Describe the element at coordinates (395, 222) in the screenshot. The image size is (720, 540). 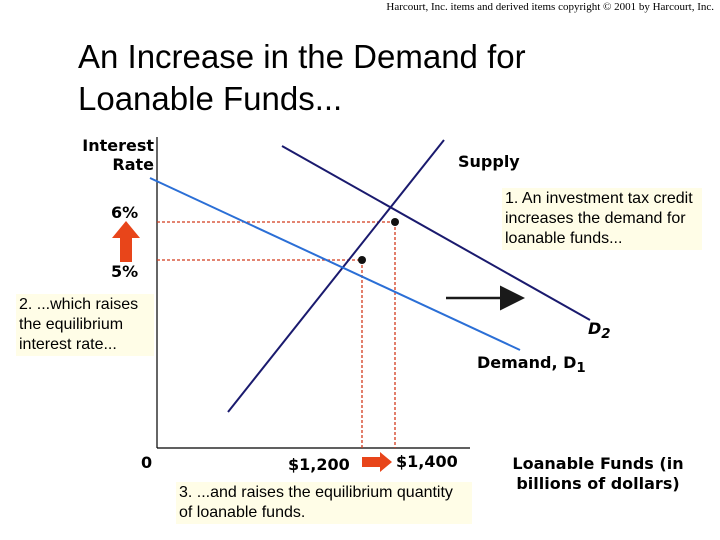
I see `equilibrium-point-new` at that location.